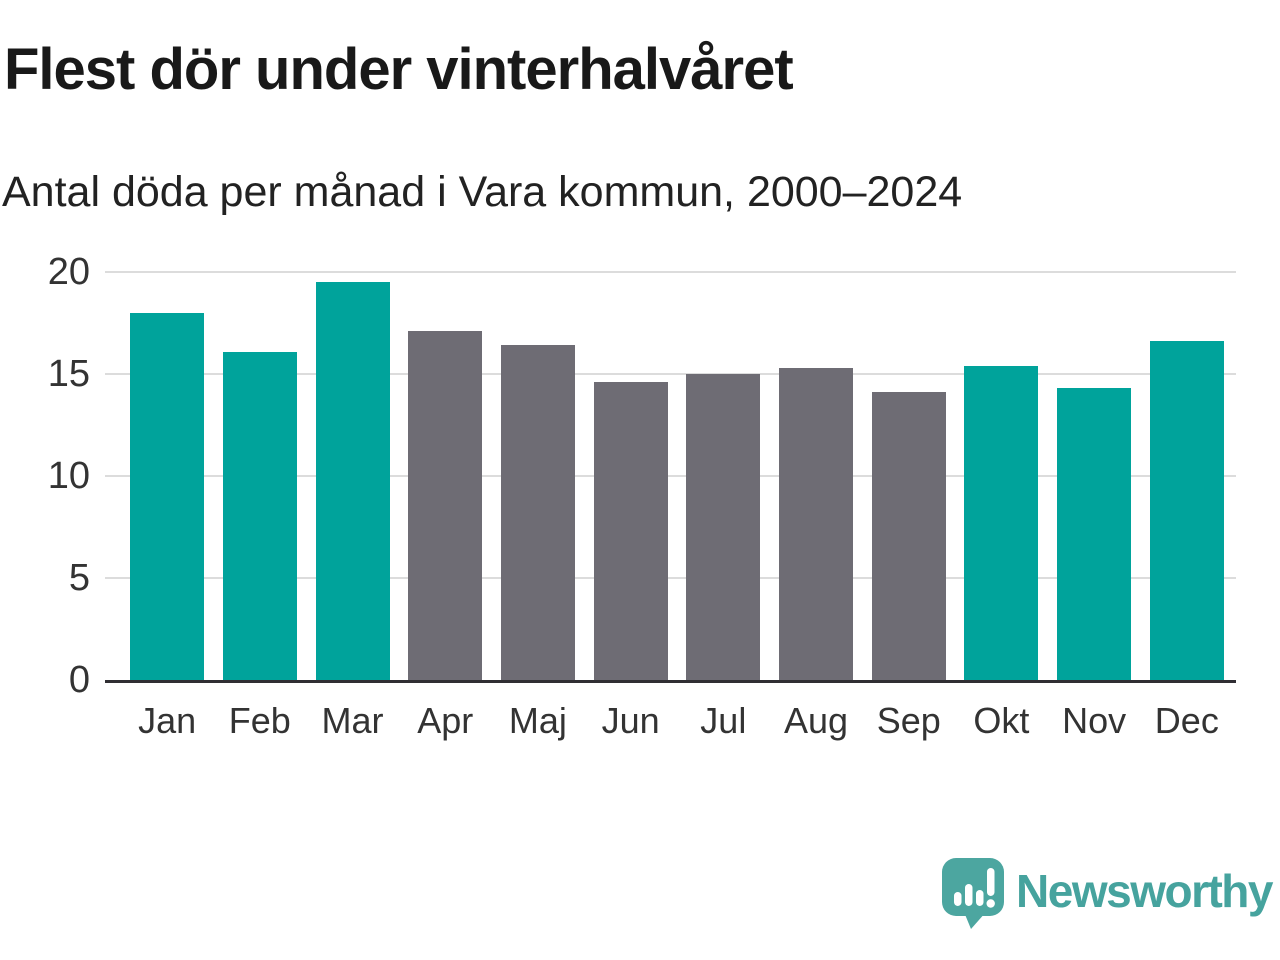  What do you see at coordinates (973, 893) in the screenshot?
I see `newsworthy-logo-icon` at bounding box center [973, 893].